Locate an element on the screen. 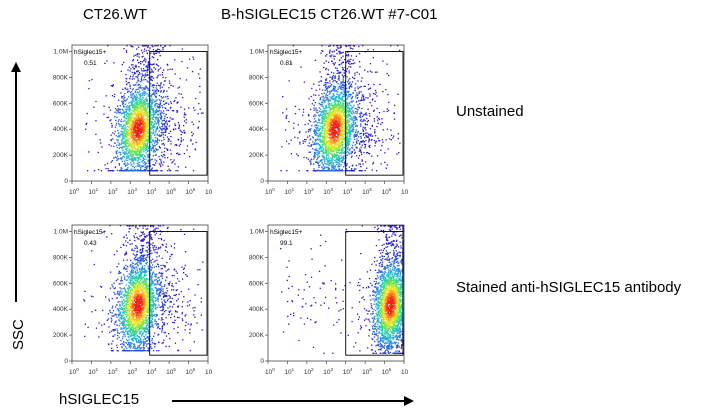 The height and width of the screenshot is (420, 722). x-tick-label: 10¹ is located at coordinates (93, 191).